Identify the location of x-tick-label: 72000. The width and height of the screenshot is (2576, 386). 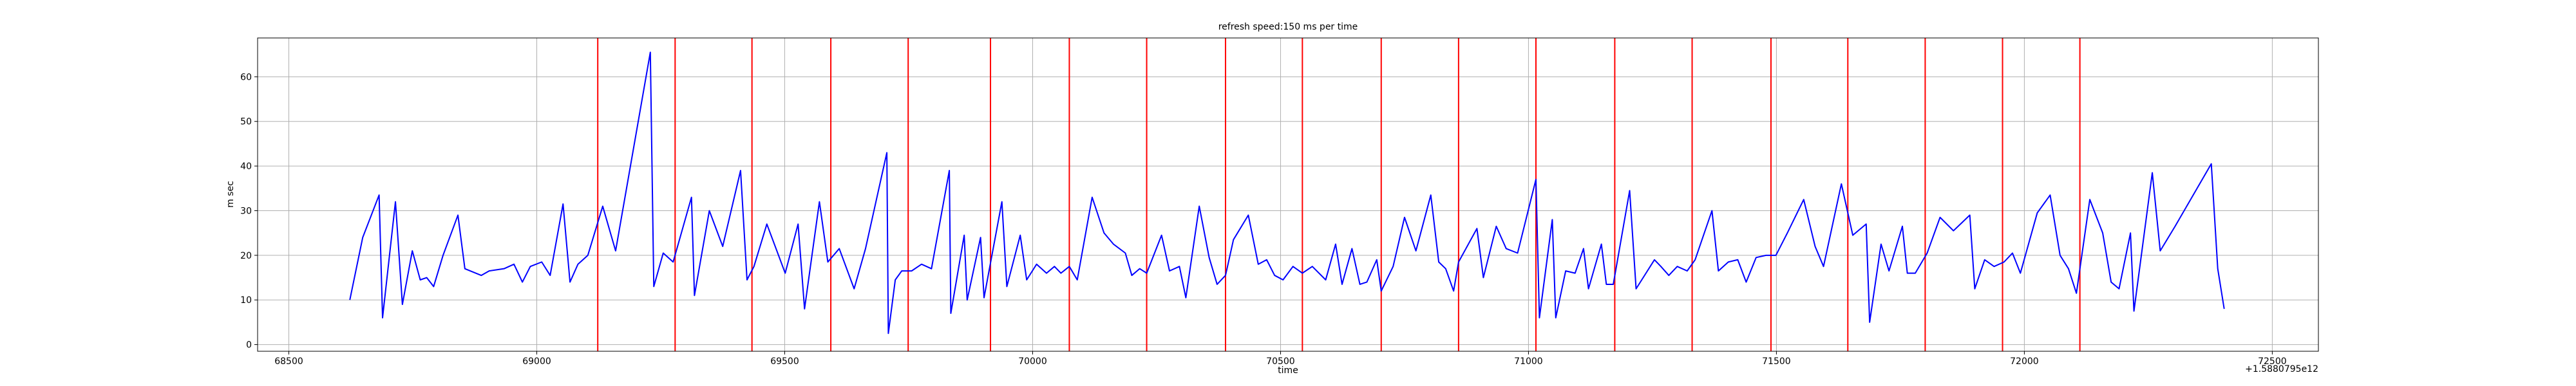
(2024, 361).